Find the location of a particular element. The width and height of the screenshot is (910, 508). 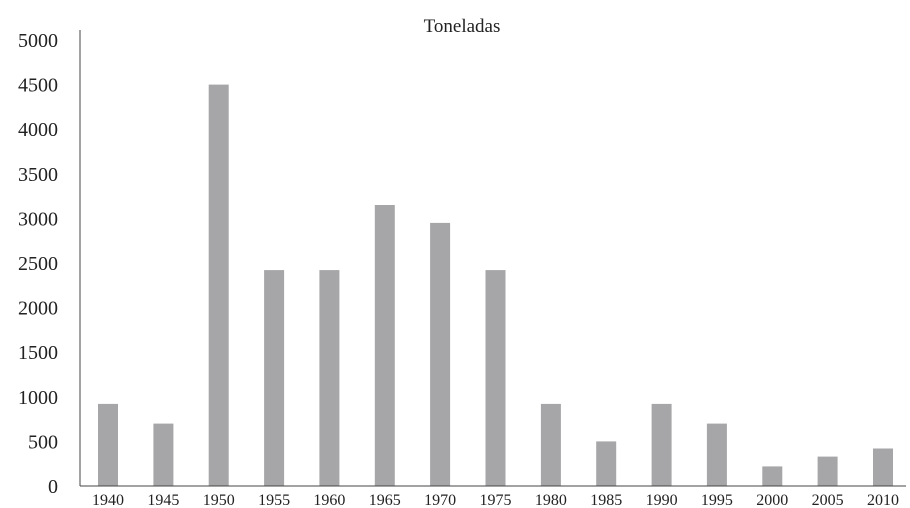

x-tick-label: 1990 is located at coordinates (662, 500).